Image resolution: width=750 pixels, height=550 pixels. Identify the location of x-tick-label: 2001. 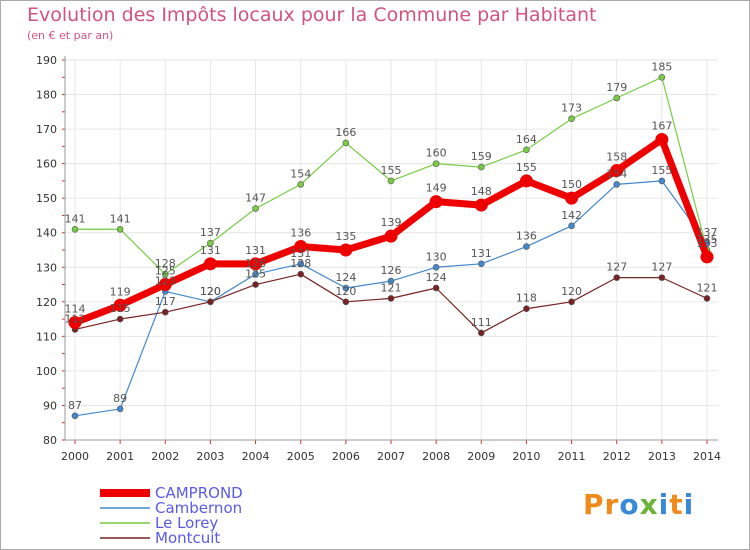
(120, 456).